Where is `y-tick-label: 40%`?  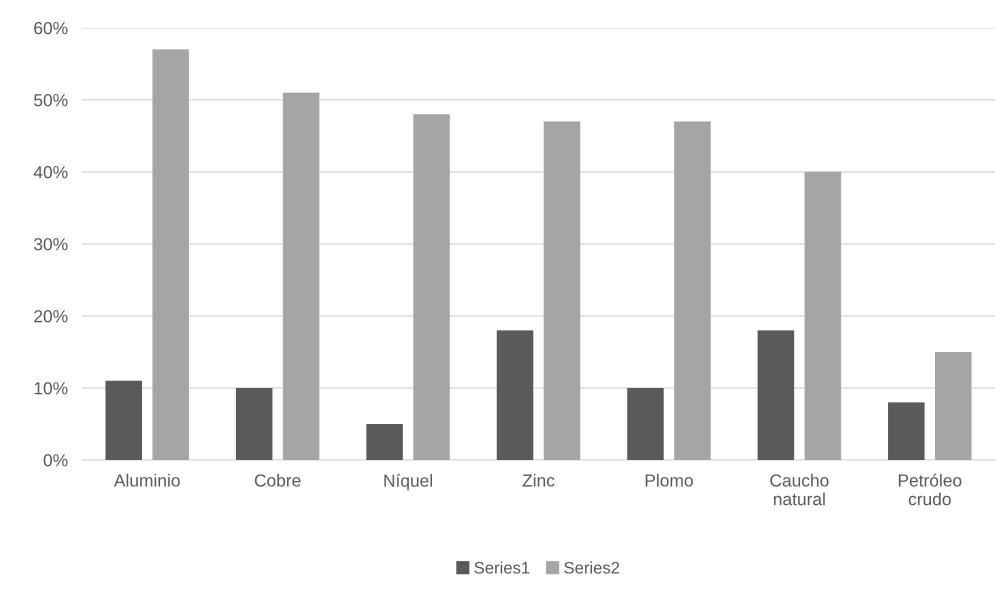 y-tick-label: 40% is located at coordinates (51, 172).